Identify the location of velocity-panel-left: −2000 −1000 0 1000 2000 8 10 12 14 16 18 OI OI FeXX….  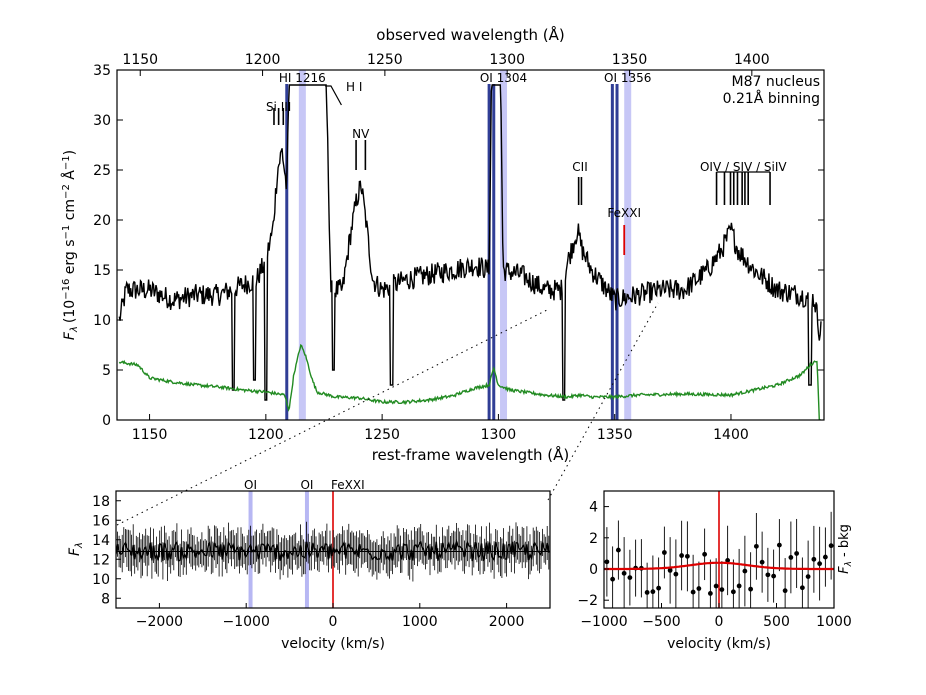
(309, 565).